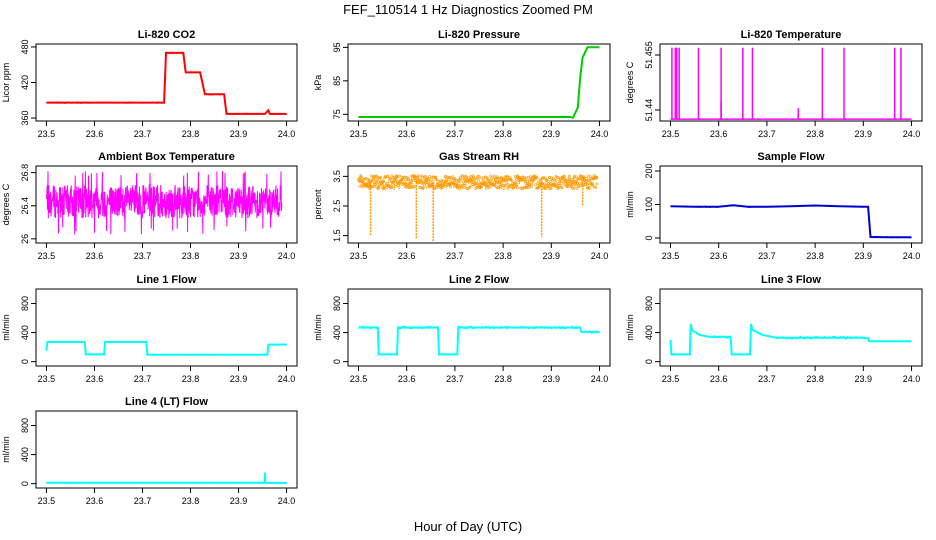 This screenshot has width=936, height=540. Describe the element at coordinates (649, 55) in the screenshot. I see `y-tick-label: 51.455` at that location.